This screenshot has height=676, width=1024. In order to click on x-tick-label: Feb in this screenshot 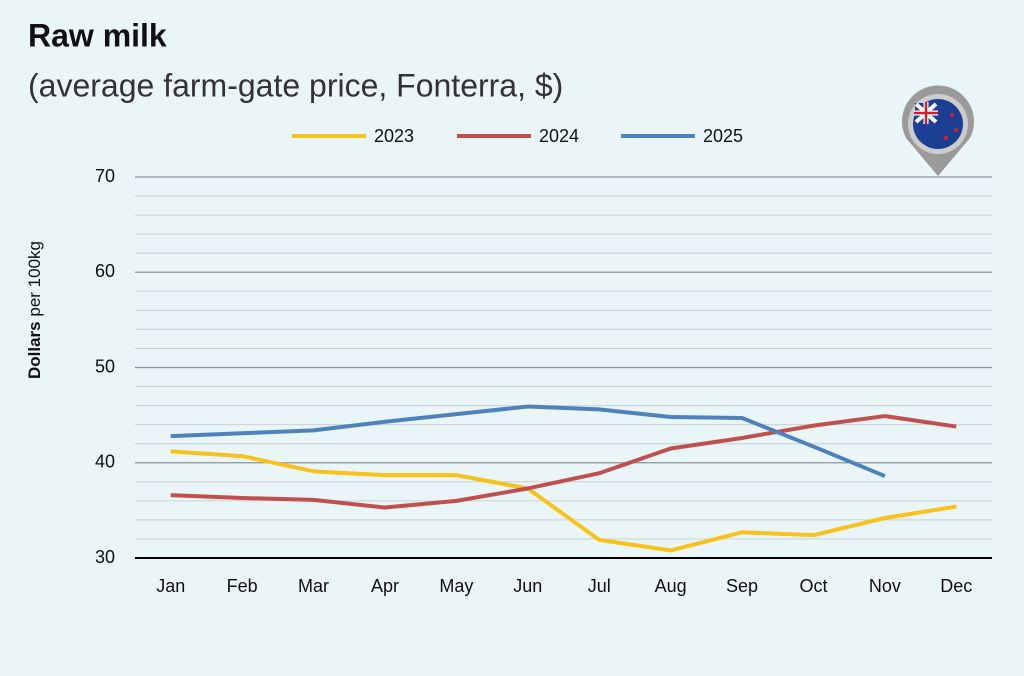, I will do `click(242, 586)`.